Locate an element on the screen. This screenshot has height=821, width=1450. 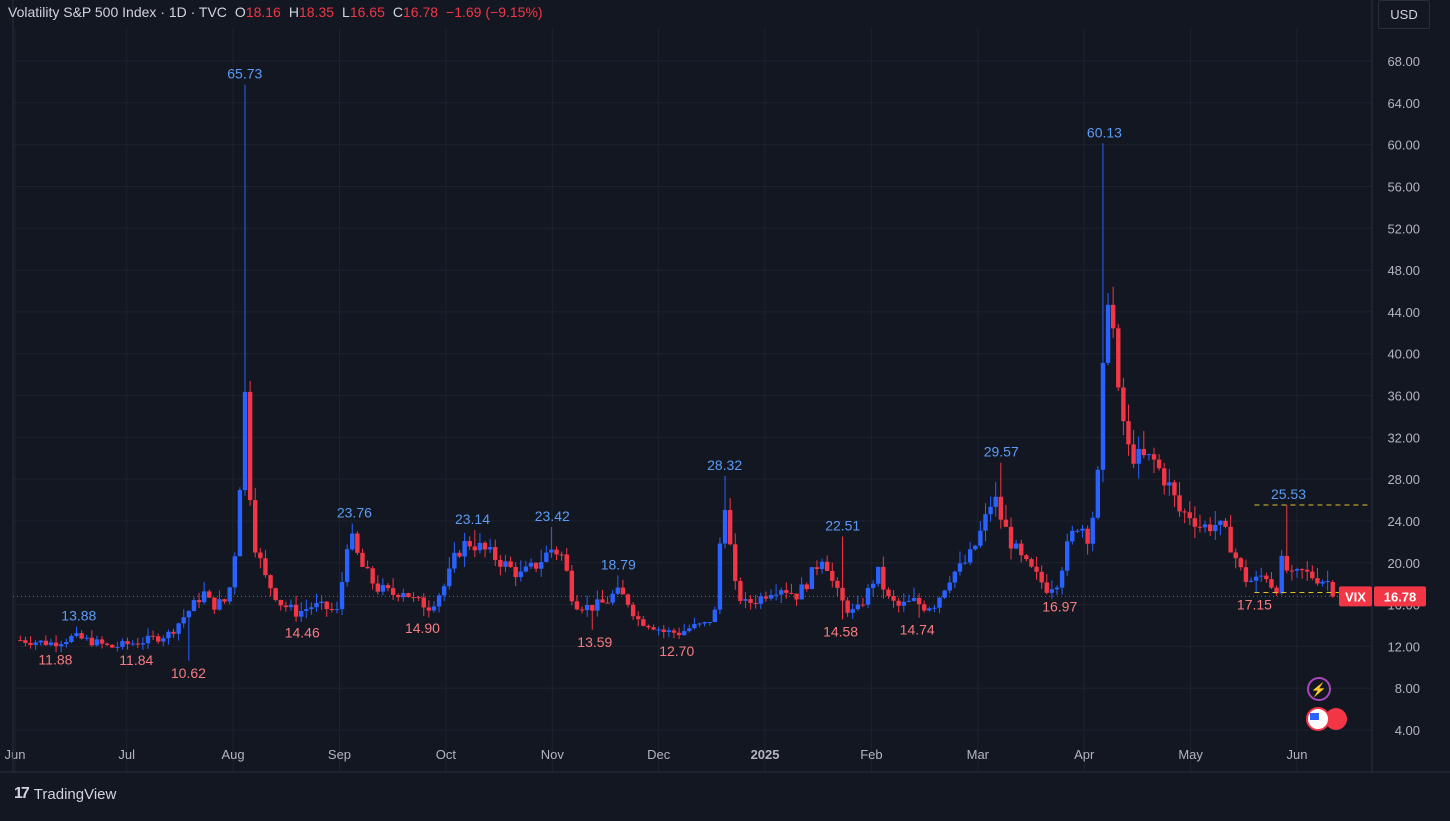
high-price-label: 23.14 is located at coordinates (472, 519).